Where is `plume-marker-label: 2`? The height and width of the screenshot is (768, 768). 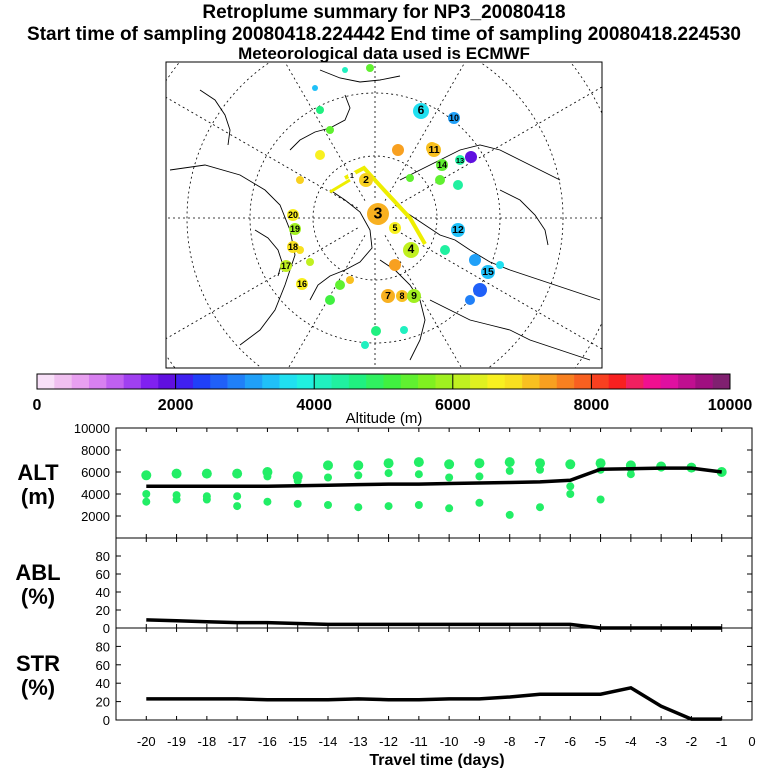 plume-marker-label: 2 is located at coordinates (366, 180).